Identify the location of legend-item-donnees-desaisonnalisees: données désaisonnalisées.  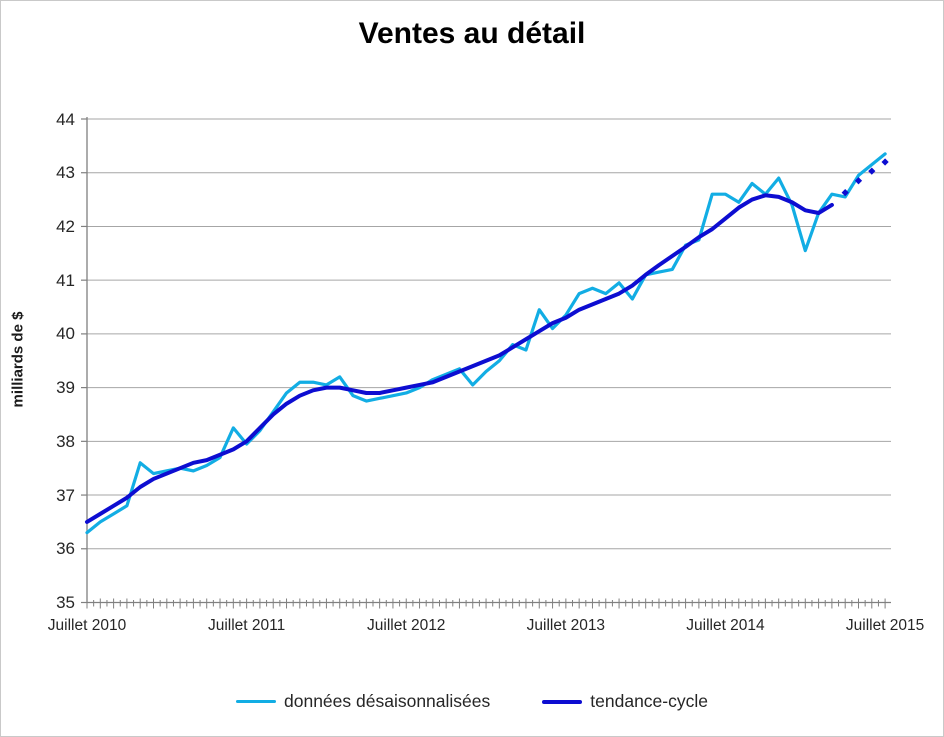
(363, 701).